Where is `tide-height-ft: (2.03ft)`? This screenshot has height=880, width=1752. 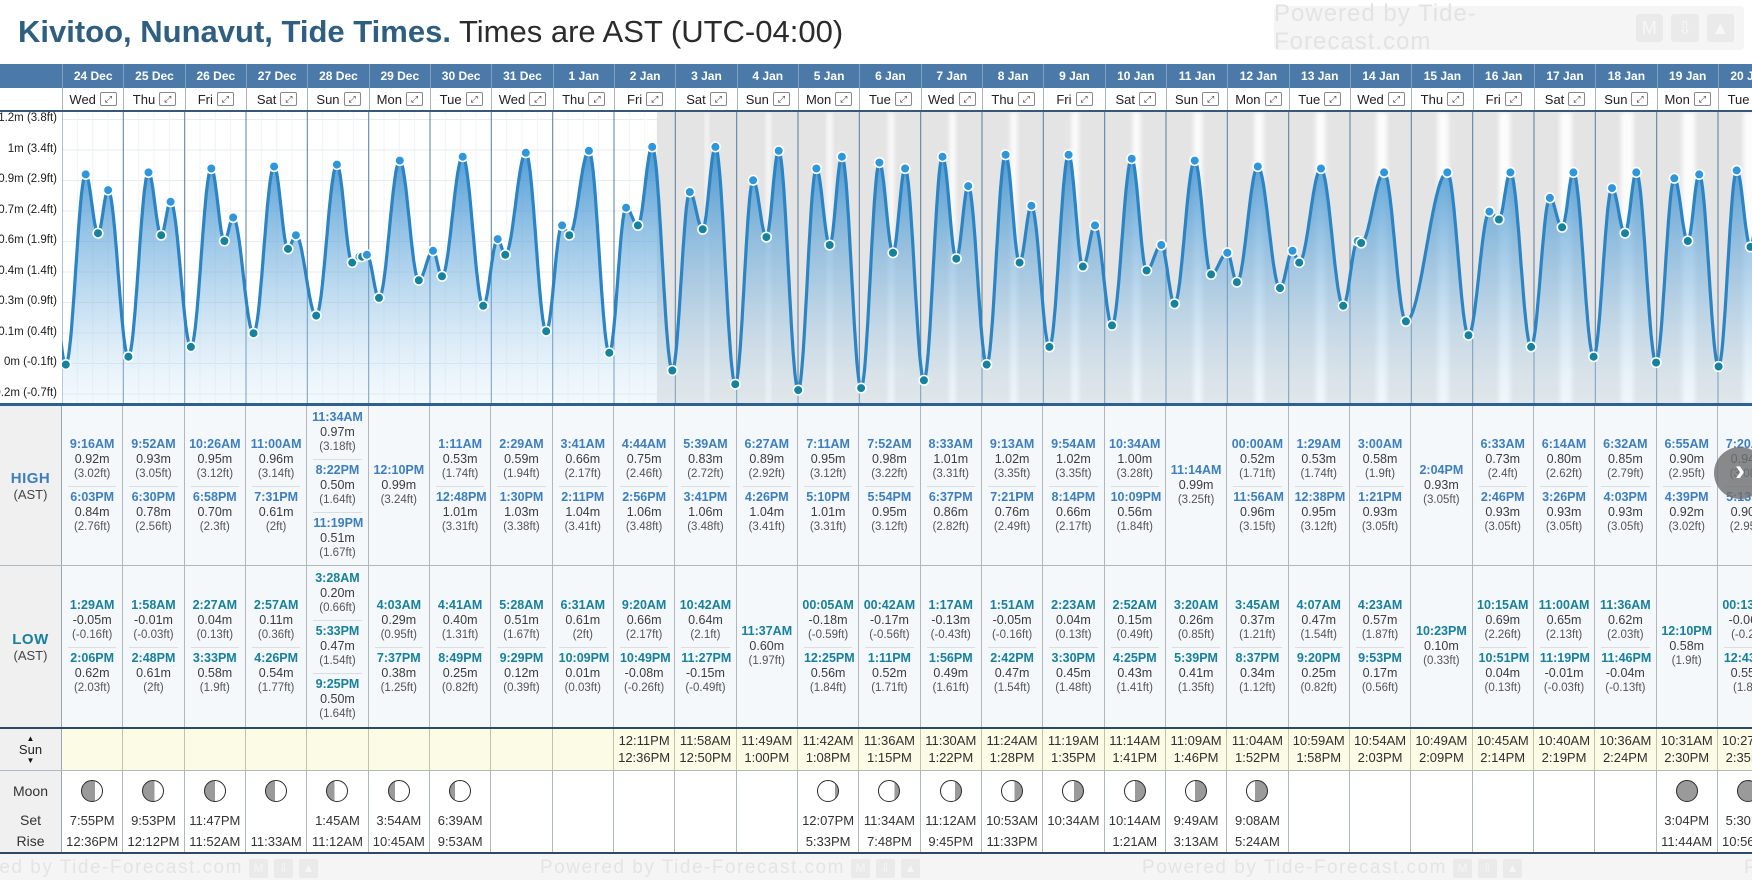
tide-height-ft: (2.03ft) is located at coordinates (92, 687).